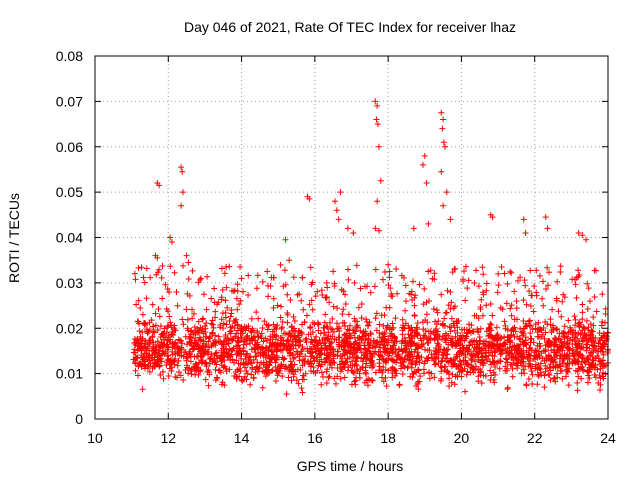 The width and height of the screenshot is (640, 485). What do you see at coordinates (69, 283) in the screenshot?
I see `y-tick-label: 0.03` at bounding box center [69, 283].